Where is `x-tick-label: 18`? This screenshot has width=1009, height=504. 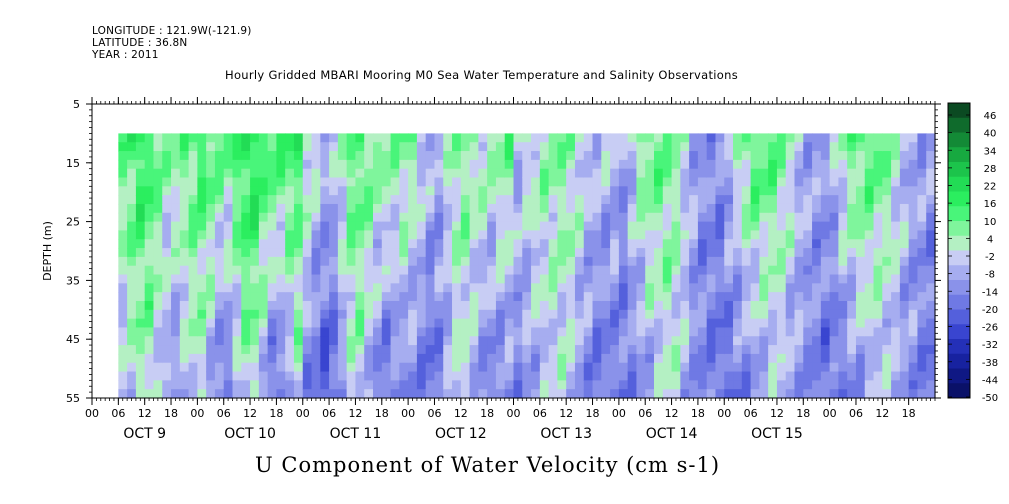
x-tick-label: 18 is located at coordinates (593, 413).